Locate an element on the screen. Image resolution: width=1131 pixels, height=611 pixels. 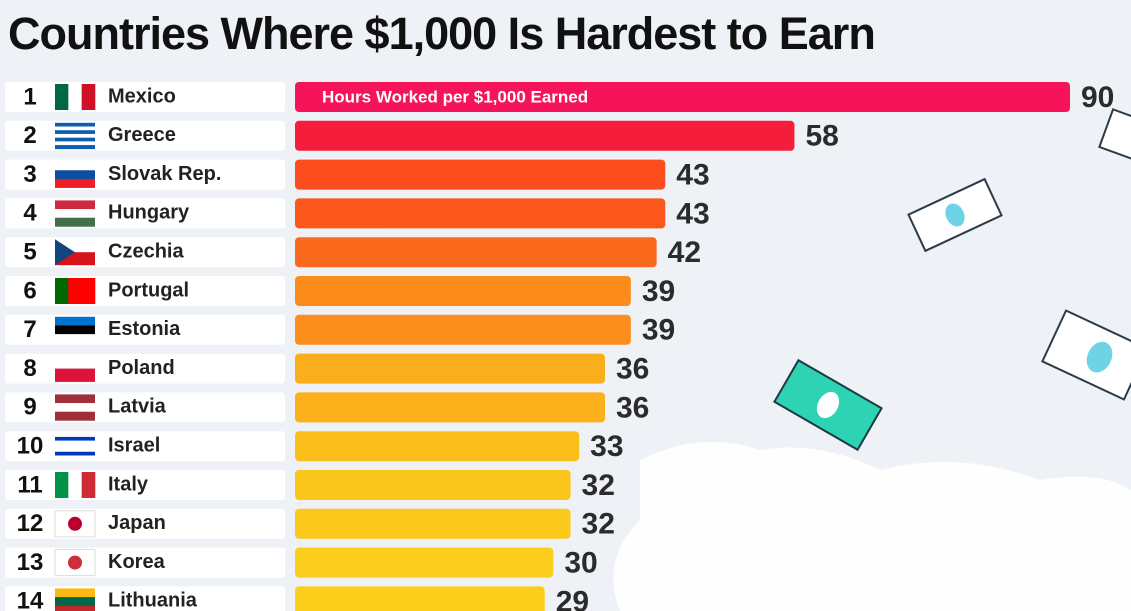
category-label: Italy is located at coordinates (128, 484).